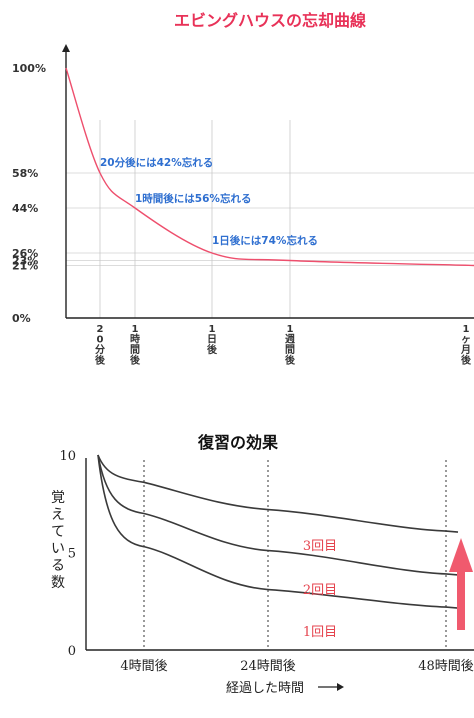 This screenshot has width=474, height=718. What do you see at coordinates (156, 162) in the screenshot?
I see `annotation-20min: 20分後には42%忘れる` at bounding box center [156, 162].